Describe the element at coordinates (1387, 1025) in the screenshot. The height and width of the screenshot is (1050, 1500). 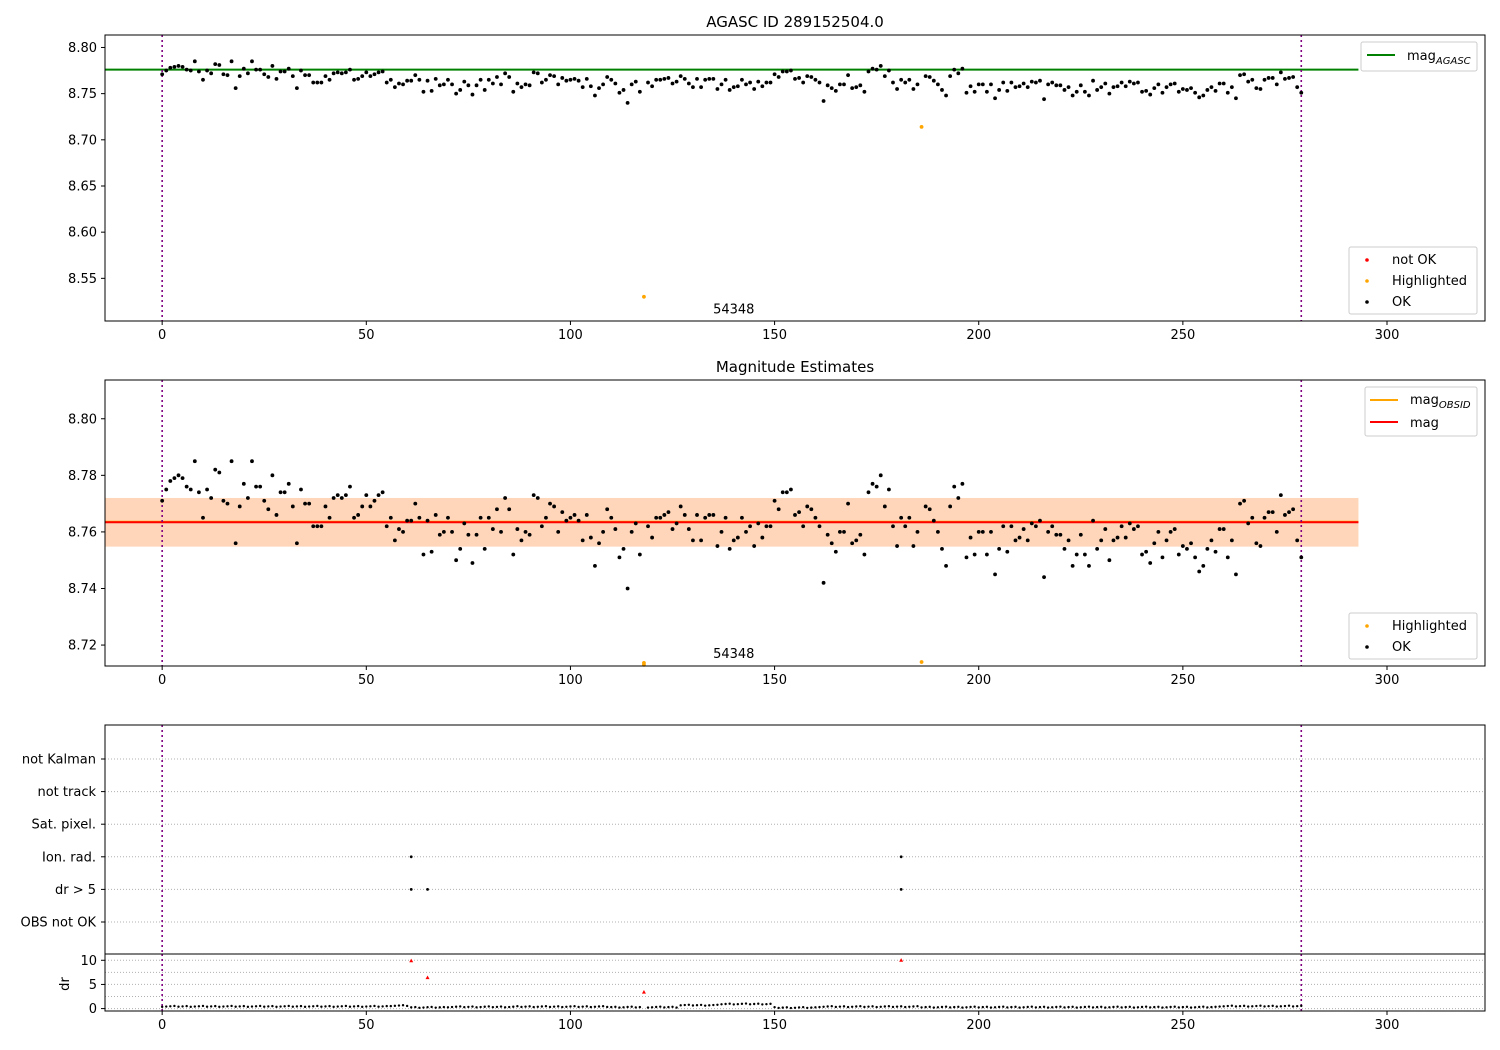
I see `x-tick-label: 300` at that location.